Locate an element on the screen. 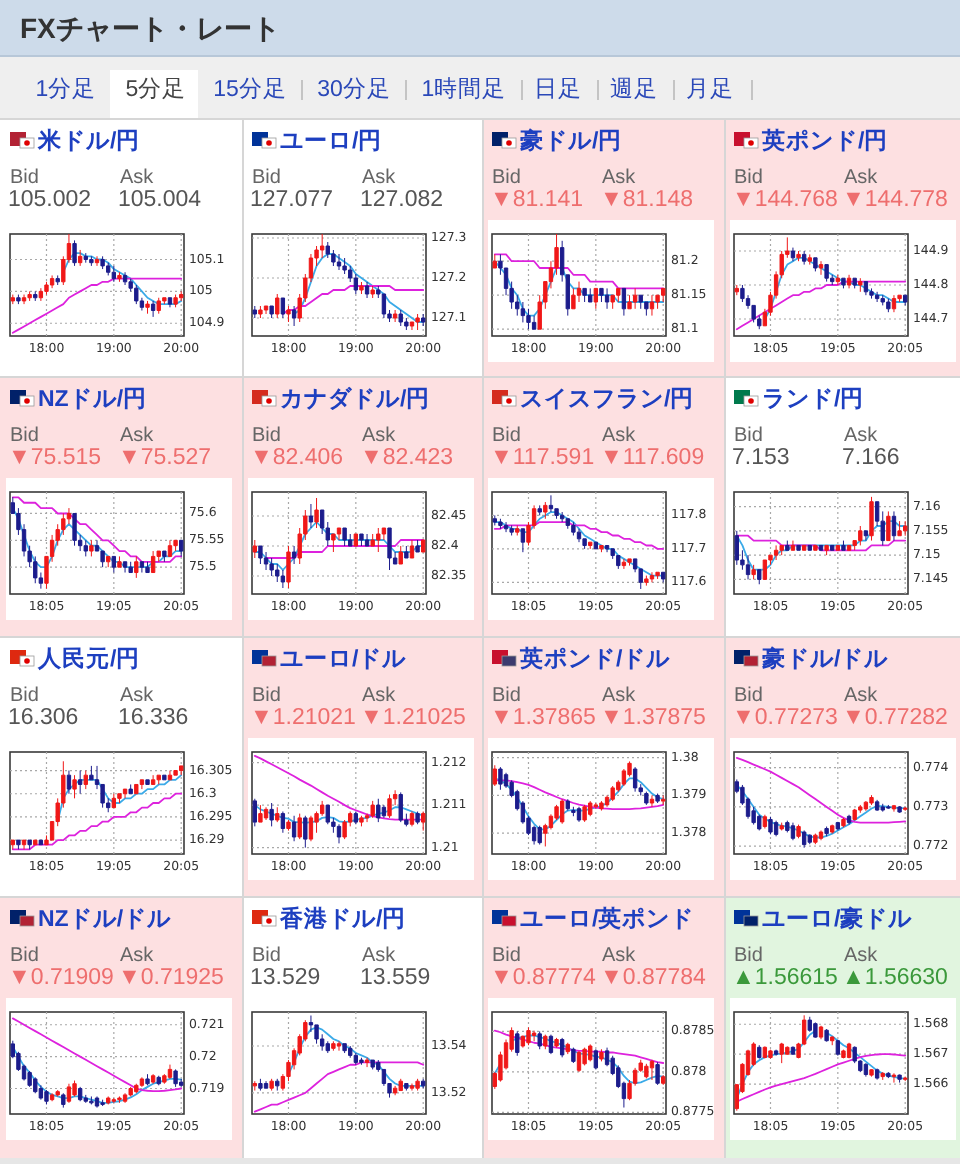 The height and width of the screenshot is (1164, 960). text: 7.153 is located at coordinates (761, 458).